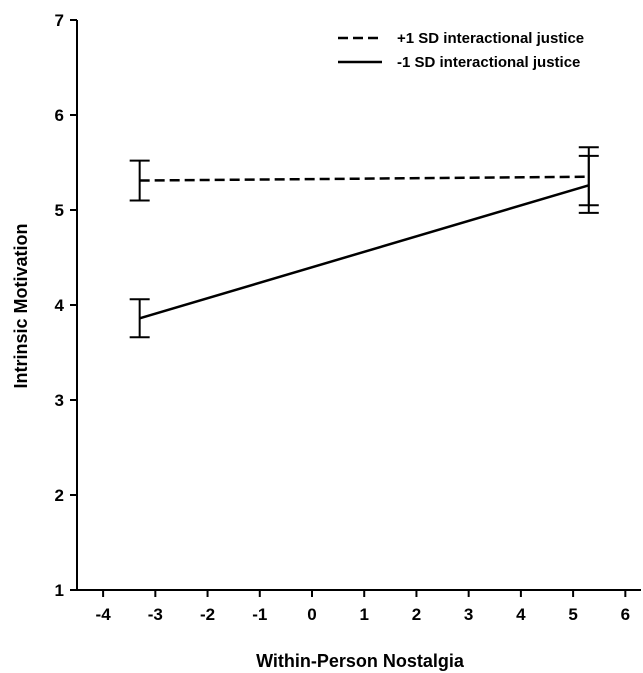 This screenshot has height=673, width=643. Describe the element at coordinates (311, 614) in the screenshot. I see `x-tick-label: 0` at that location.